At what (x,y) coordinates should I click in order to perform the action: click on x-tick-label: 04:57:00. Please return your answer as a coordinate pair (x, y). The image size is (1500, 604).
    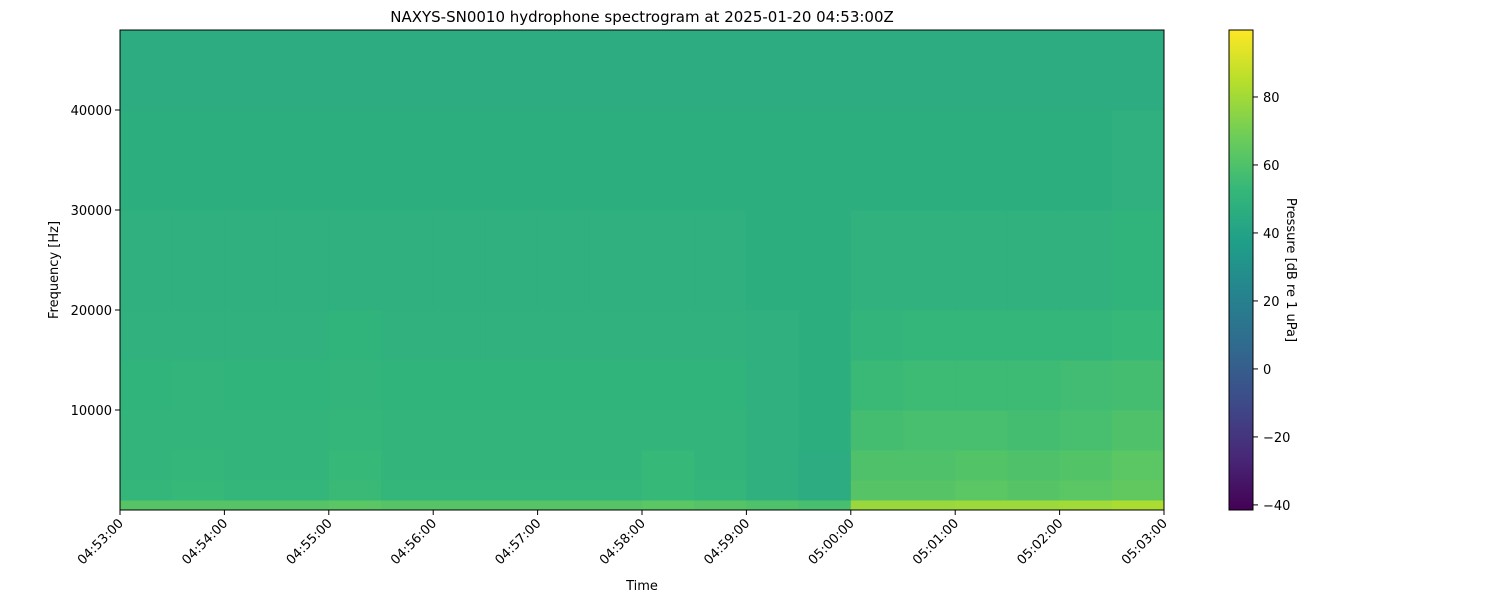
    Looking at the image, I should click on (519, 542).